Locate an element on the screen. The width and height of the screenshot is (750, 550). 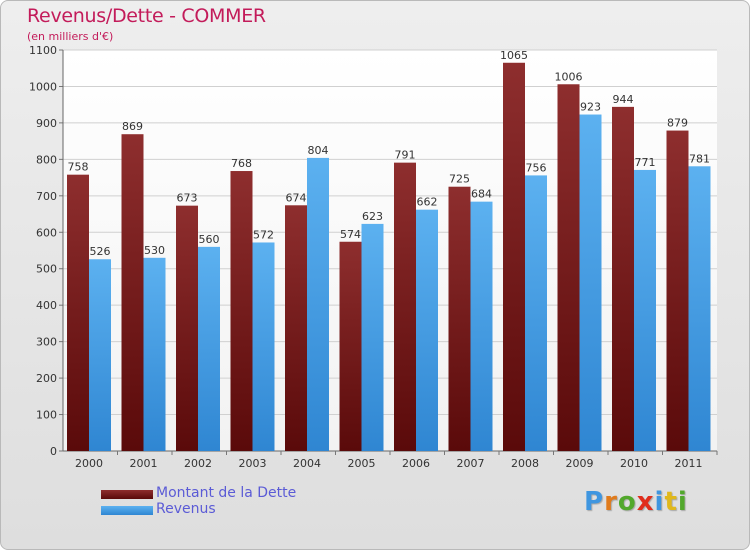
y-tick-label: 500 is located at coordinates (46, 269).